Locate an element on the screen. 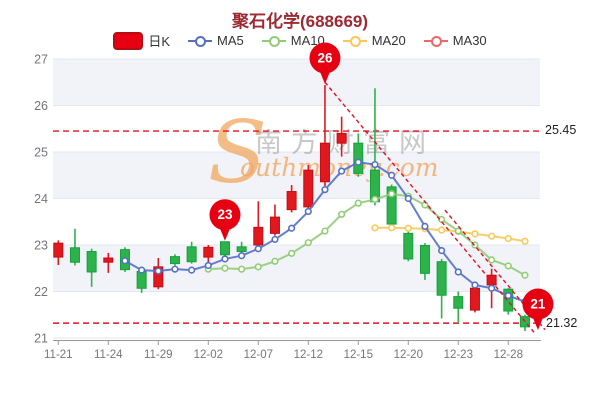 This screenshot has width=600, height=400. y-axis-label: 23 is located at coordinates (41, 246).